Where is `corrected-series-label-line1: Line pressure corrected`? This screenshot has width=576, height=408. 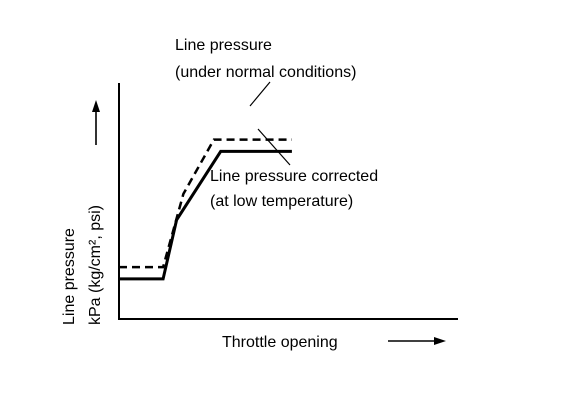 corrected-series-label-line1: Line pressure corrected is located at coordinates (294, 176).